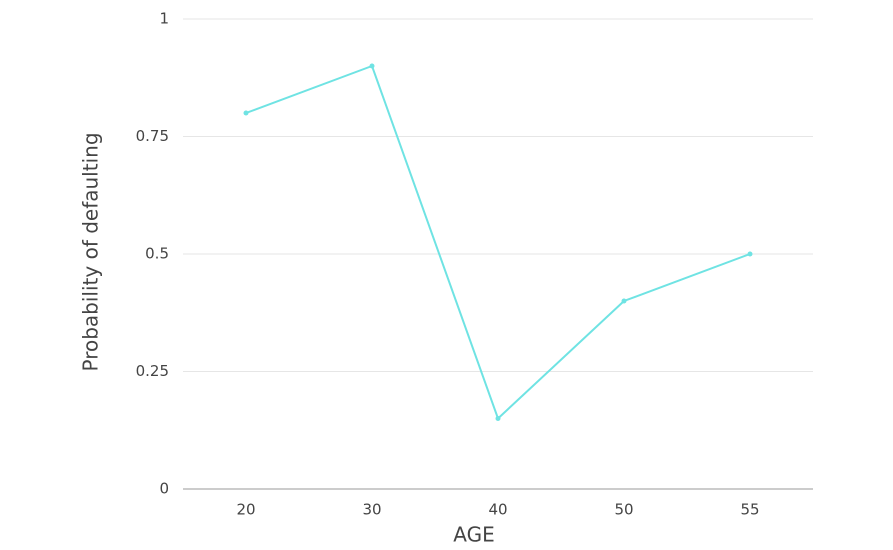 The height and width of the screenshot is (550, 893). Describe the element at coordinates (371, 510) in the screenshot. I see `x-tick-label: 30` at that location.